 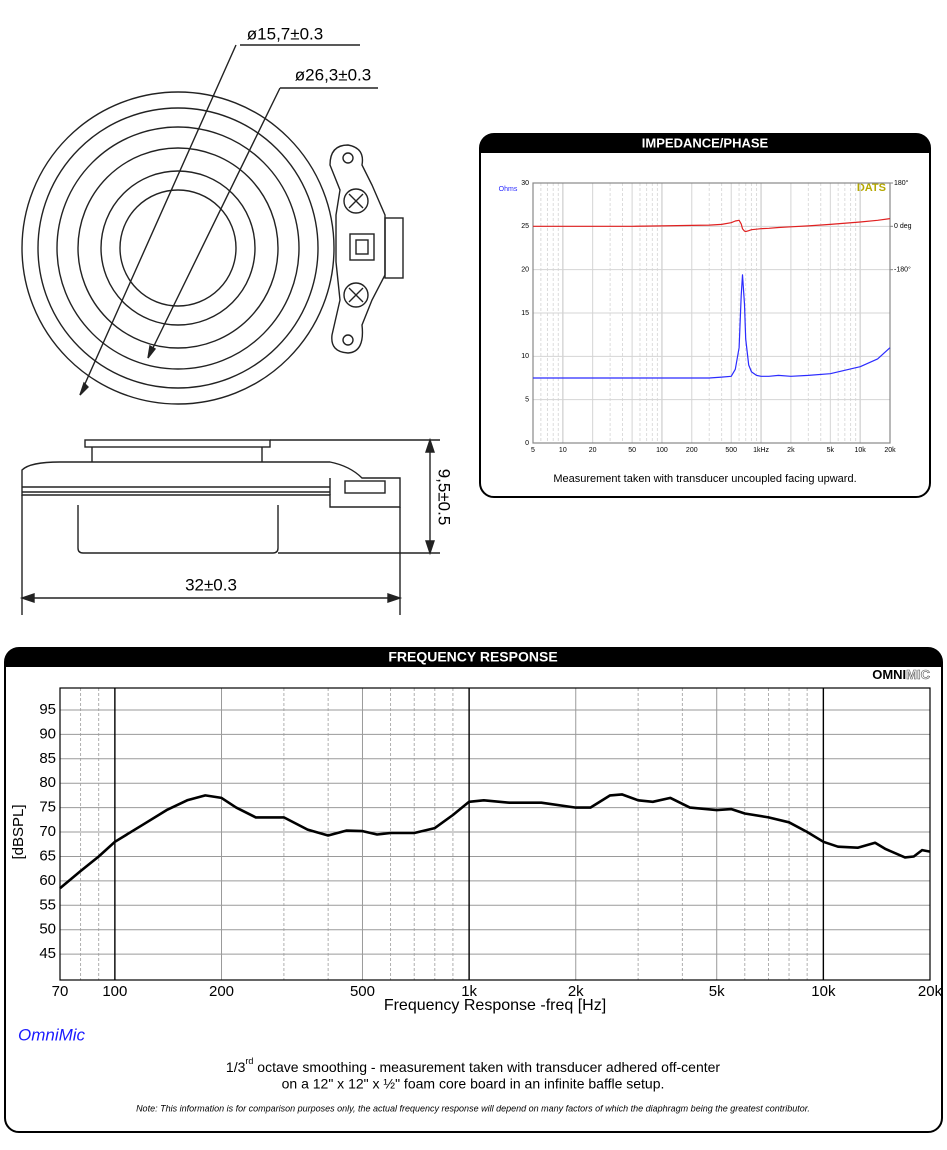 I want to click on chart-title: IMPEDANCE/PHASE, so click(x=705, y=142).